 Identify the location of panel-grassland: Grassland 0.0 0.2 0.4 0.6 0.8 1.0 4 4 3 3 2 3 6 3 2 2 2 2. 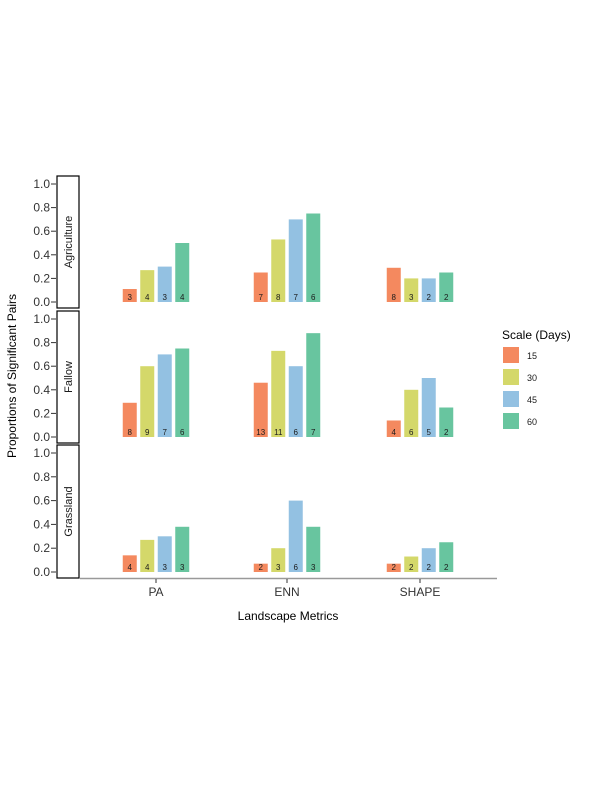
(243, 511).